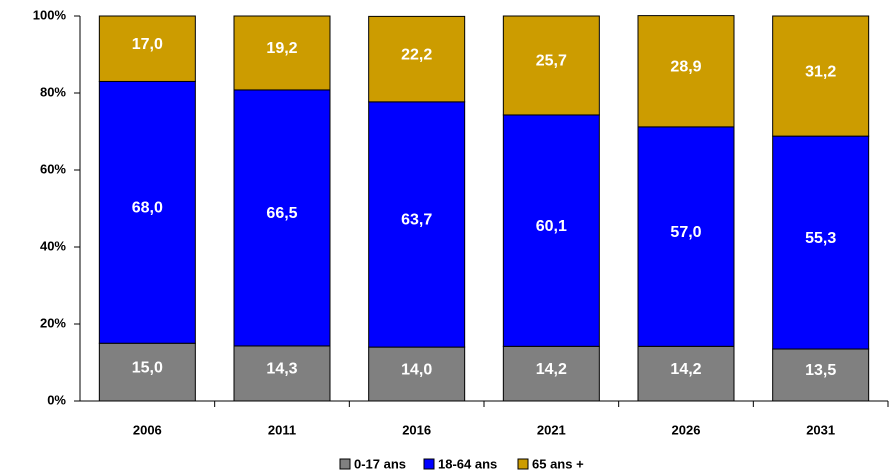 This screenshot has width=891, height=476. I want to click on data-label: 66,5, so click(281, 213).